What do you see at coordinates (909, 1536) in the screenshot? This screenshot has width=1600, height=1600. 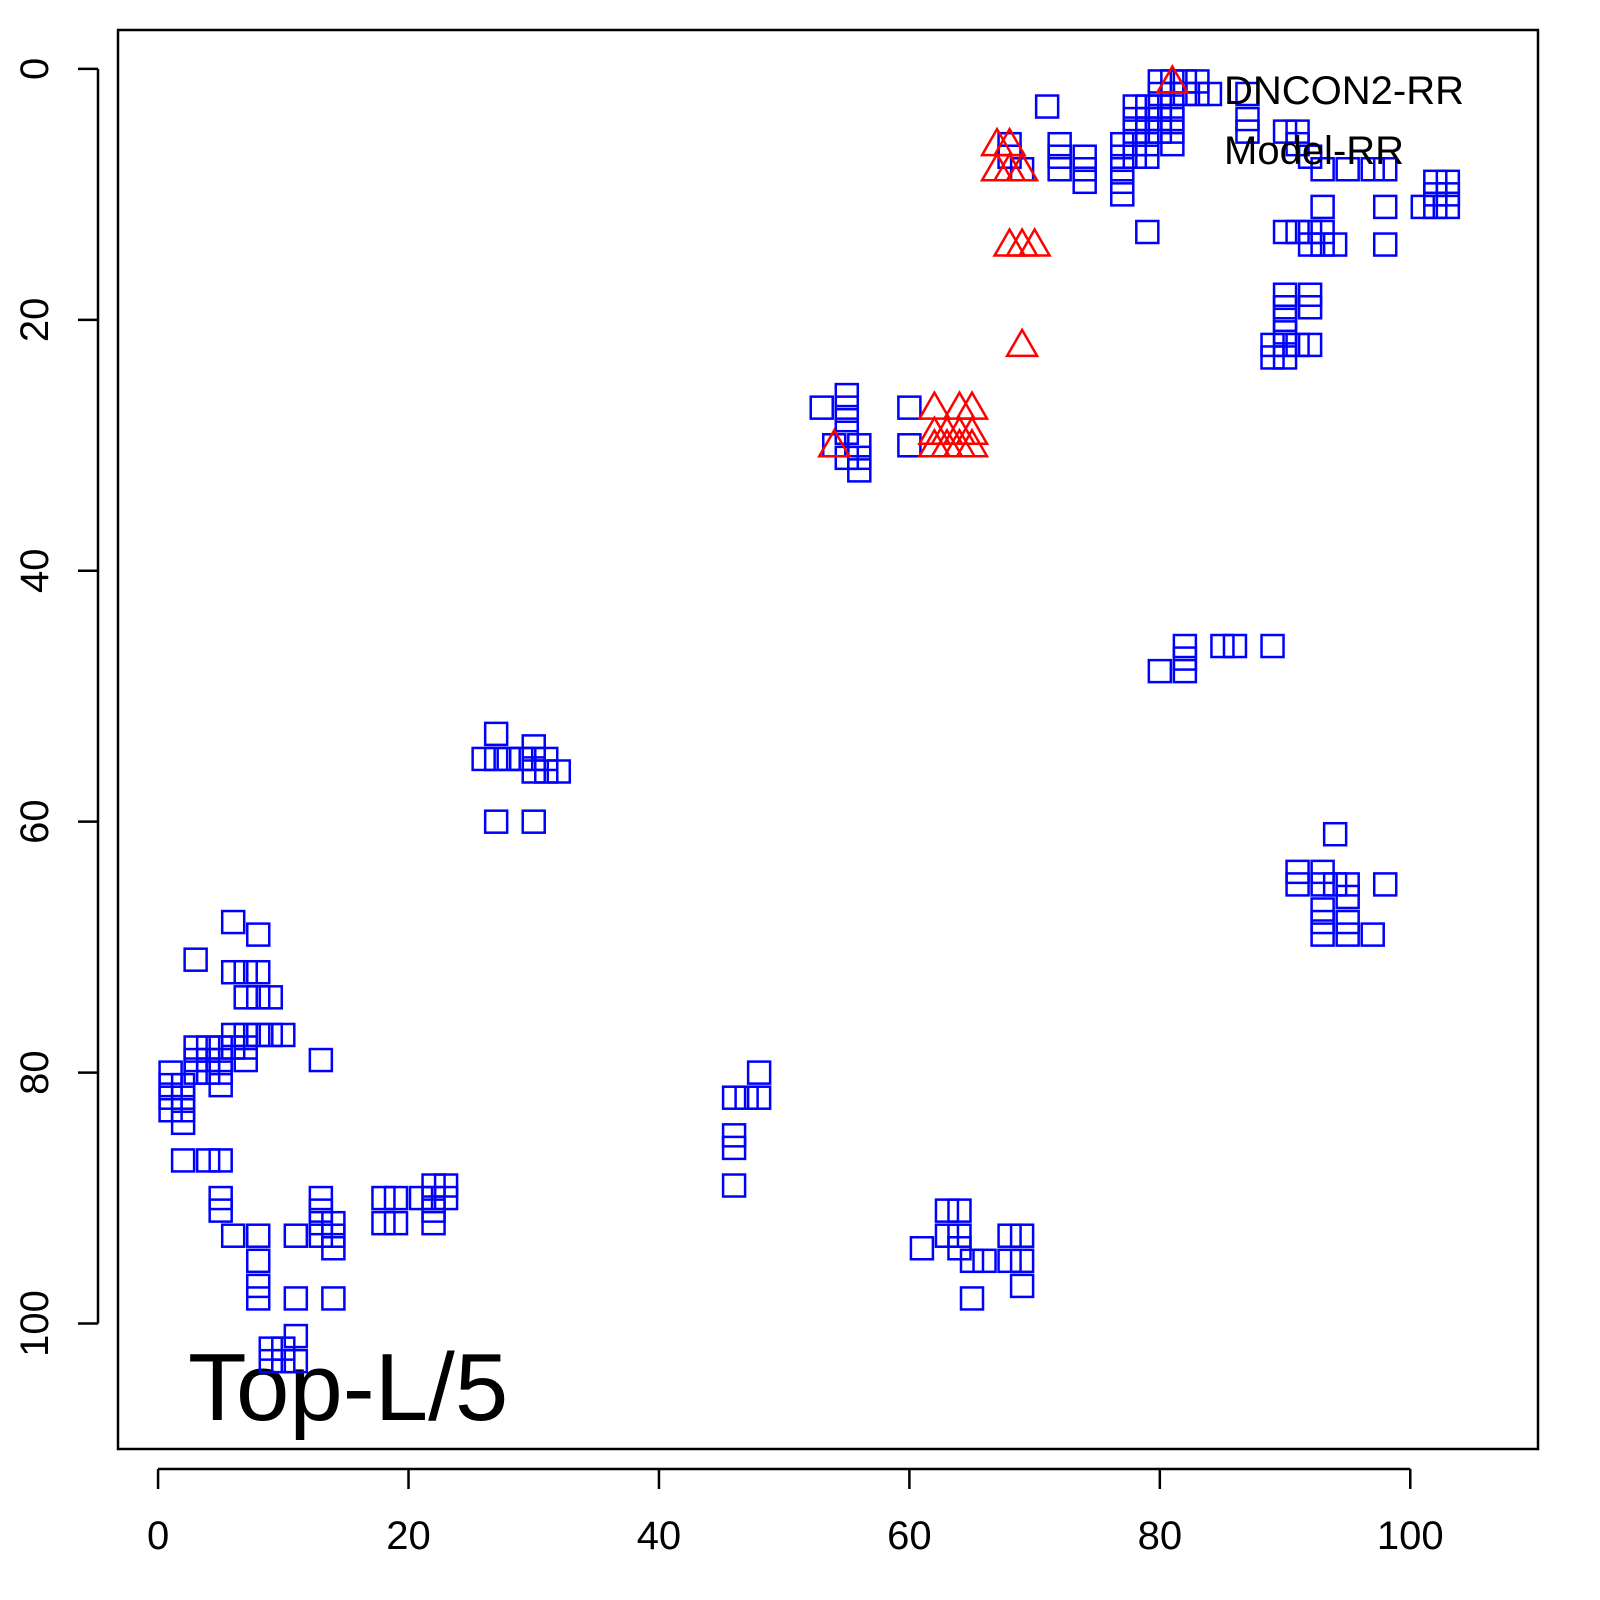 I see `x-tick-label: 60` at bounding box center [909, 1536].